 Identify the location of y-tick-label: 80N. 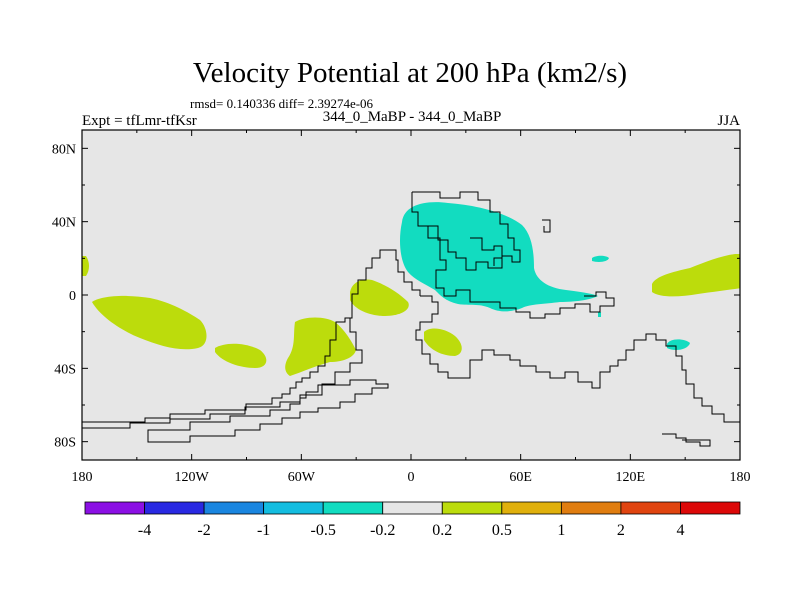
(64, 149).